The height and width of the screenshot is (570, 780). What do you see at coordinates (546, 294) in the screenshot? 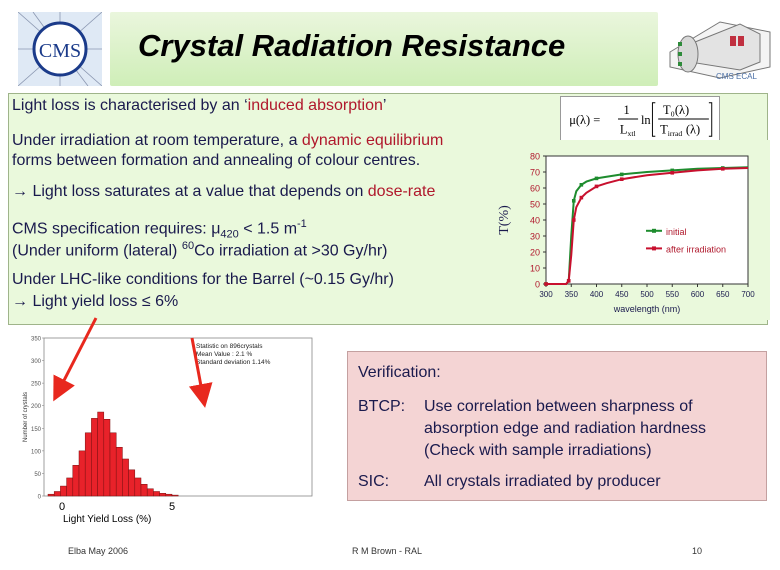
I see `x-tick-label: 300` at bounding box center [546, 294].